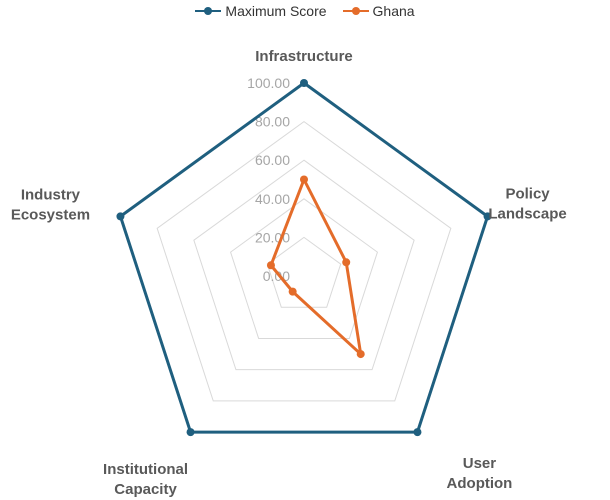 The height and width of the screenshot is (500, 610). Describe the element at coordinates (304, 56) in the screenshot. I see `axis-label: Infrastructure` at that location.